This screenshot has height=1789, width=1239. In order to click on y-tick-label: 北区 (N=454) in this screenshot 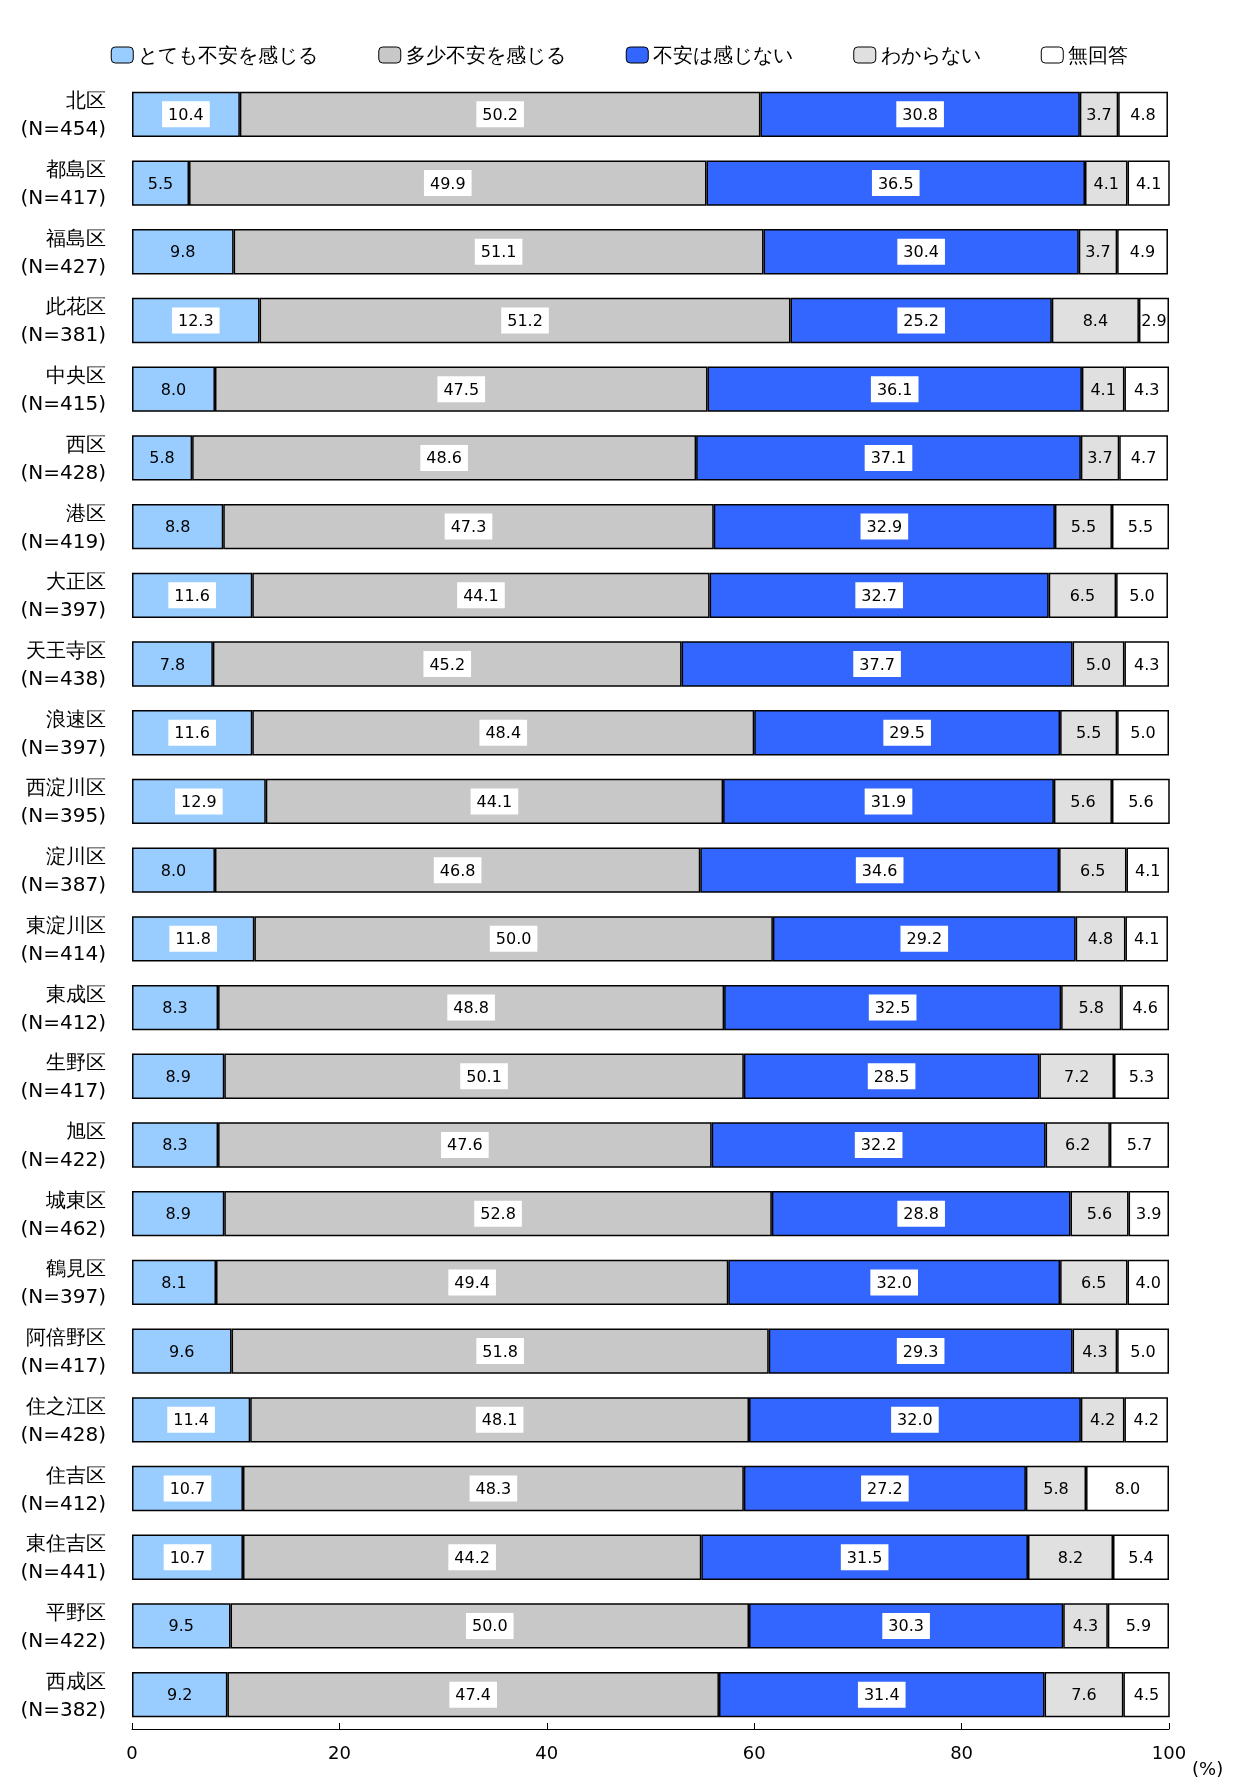, I will do `click(63, 114)`.